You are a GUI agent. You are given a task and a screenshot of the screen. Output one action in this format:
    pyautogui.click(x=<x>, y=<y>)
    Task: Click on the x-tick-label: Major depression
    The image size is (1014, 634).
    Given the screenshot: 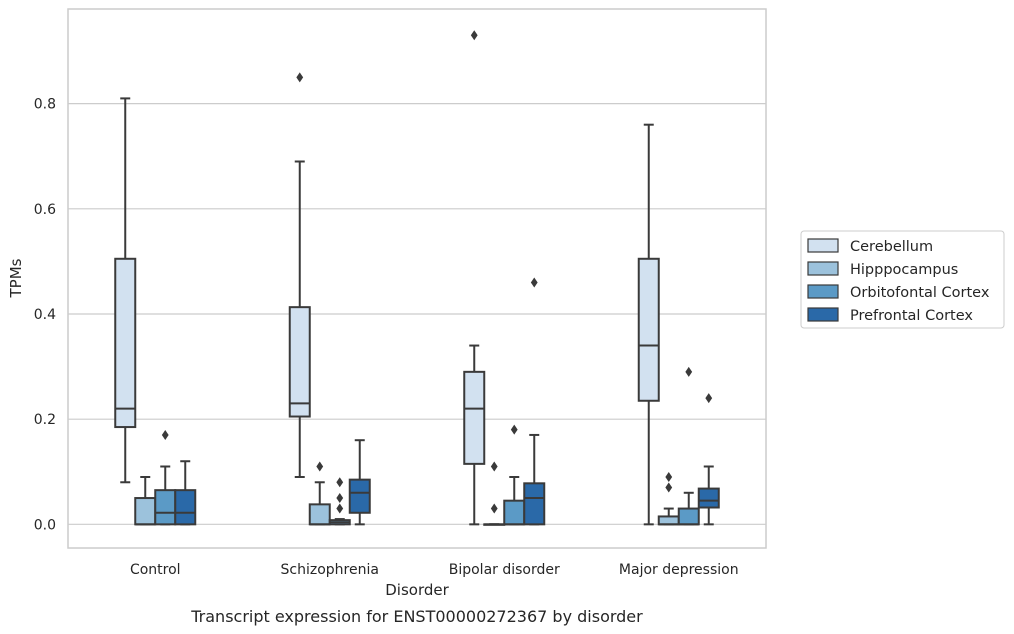 What is the action you would take?
    pyautogui.click(x=679, y=570)
    